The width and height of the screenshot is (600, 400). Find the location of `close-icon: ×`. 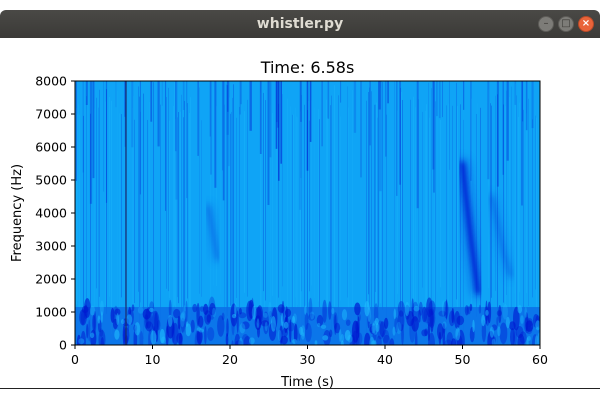

close-icon: × is located at coordinates (586, 23).